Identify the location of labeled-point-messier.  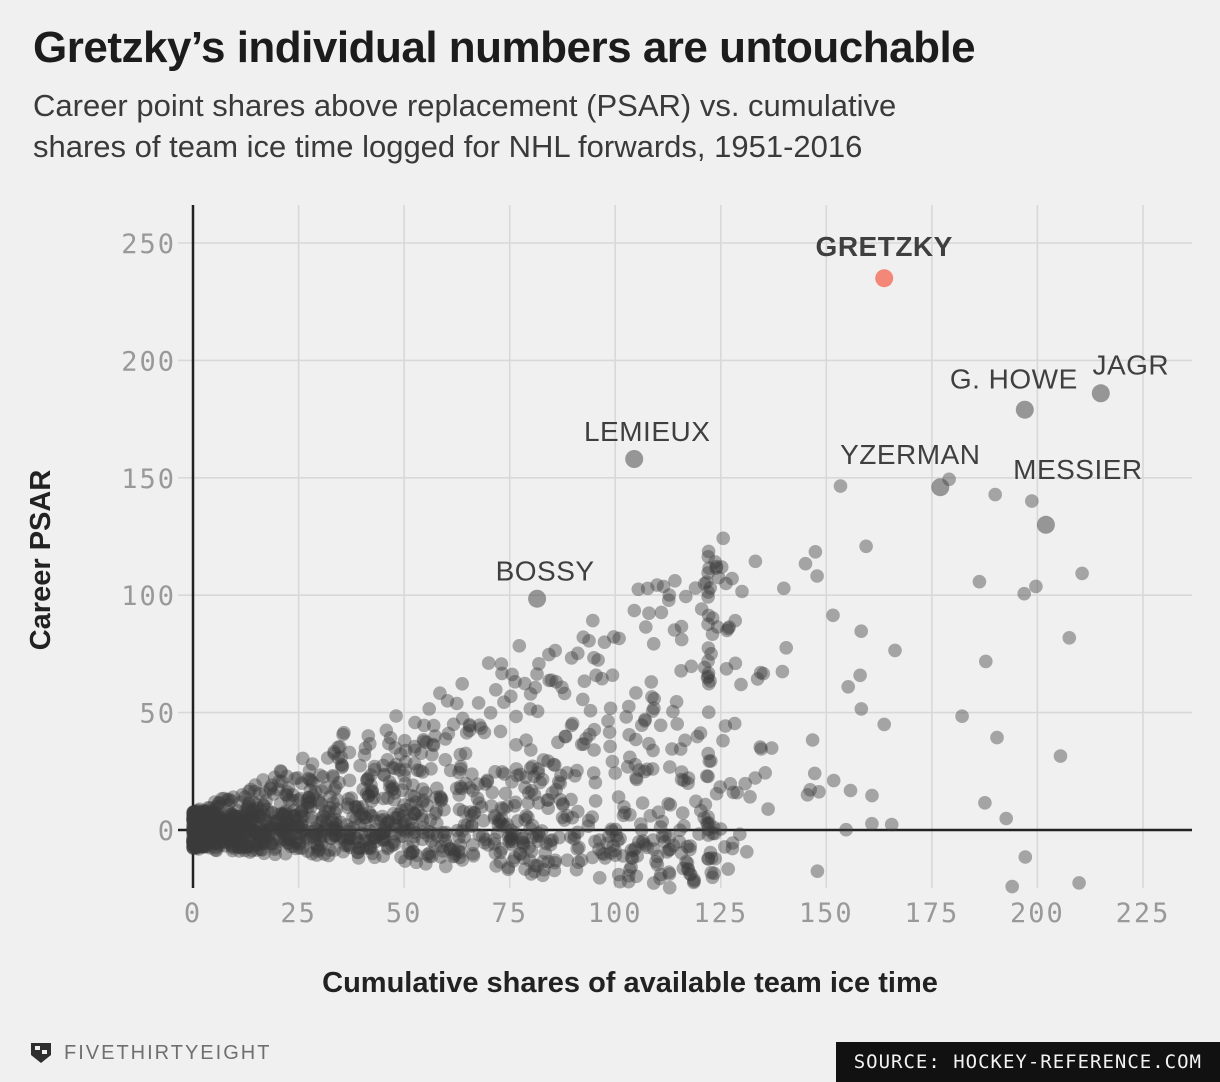
(1045, 524).